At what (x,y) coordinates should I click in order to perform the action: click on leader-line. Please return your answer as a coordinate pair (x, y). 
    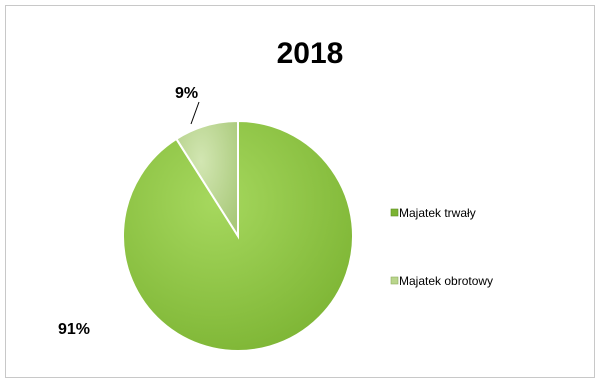
    Looking at the image, I should click on (195, 113).